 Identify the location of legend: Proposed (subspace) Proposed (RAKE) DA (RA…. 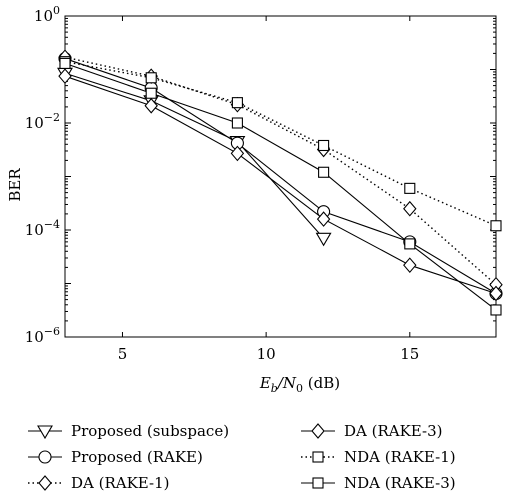
(242, 457).